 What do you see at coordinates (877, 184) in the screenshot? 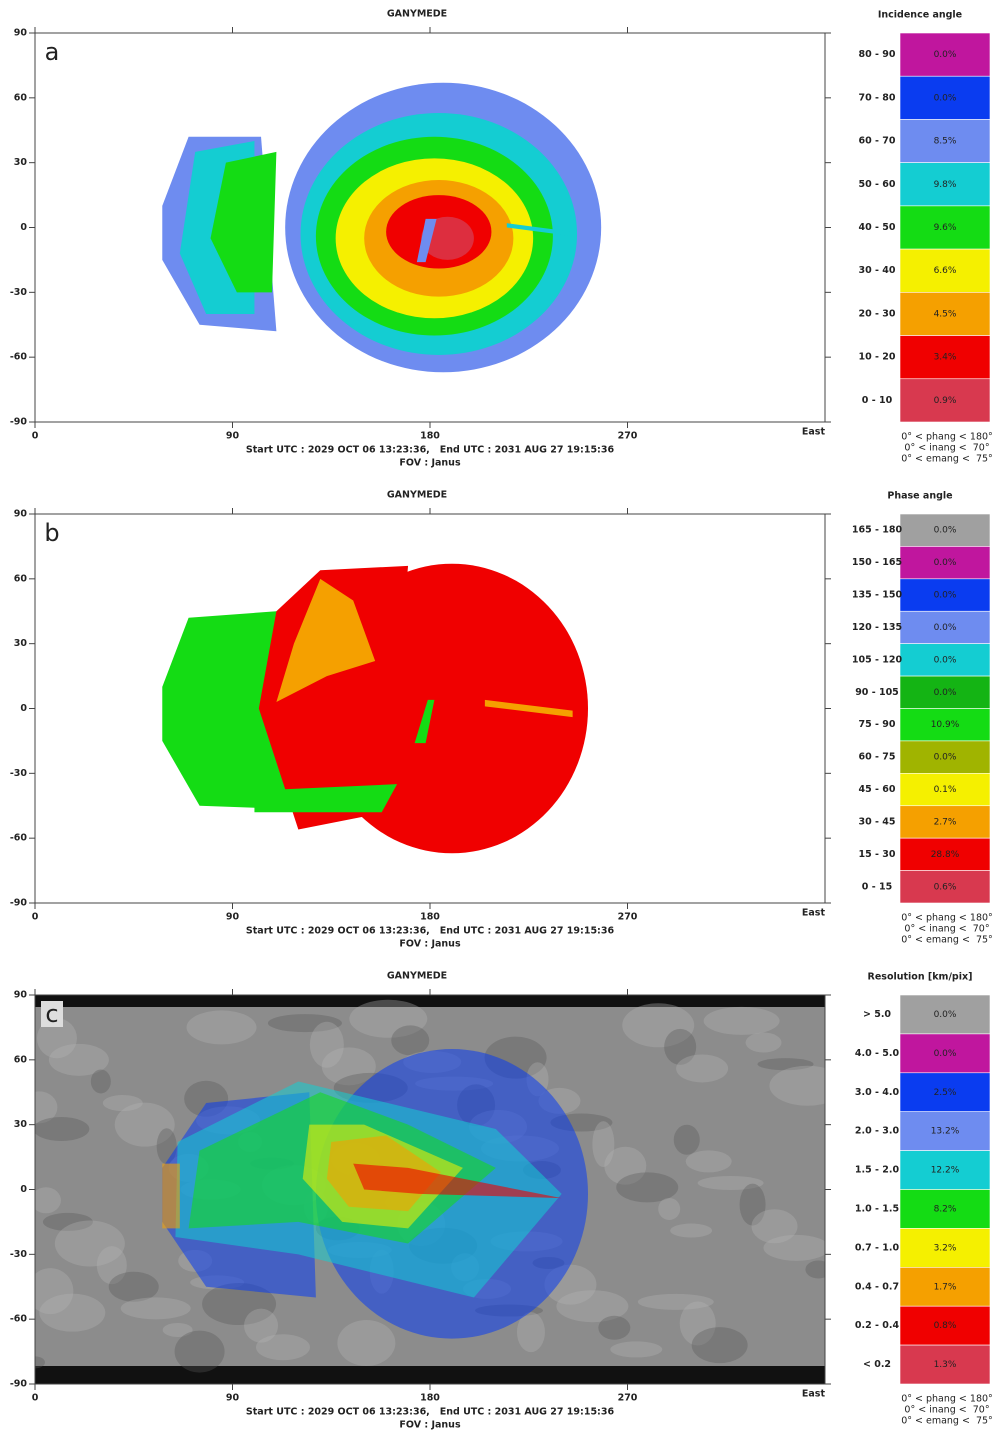
I see `legend-range: 50 - 60` at bounding box center [877, 184].